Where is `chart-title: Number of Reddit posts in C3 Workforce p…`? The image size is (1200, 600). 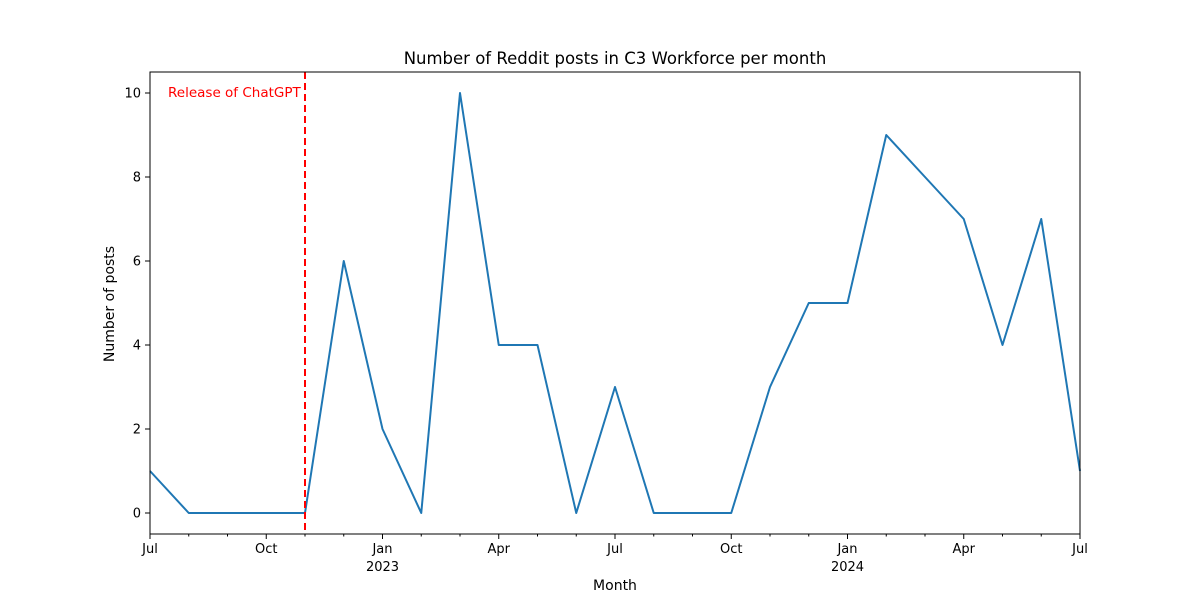 chart-title: Number of Reddit posts in C3 Workforce p… is located at coordinates (615, 58).